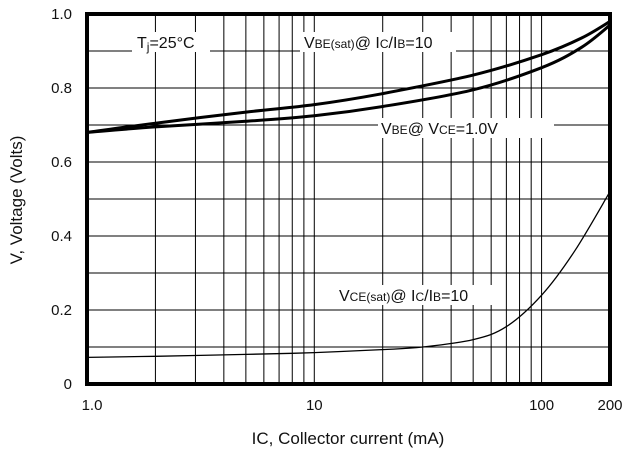 The height and width of the screenshot is (450, 628). I want to click on annotation-tj-text: Tj=25°C, so click(166, 44).